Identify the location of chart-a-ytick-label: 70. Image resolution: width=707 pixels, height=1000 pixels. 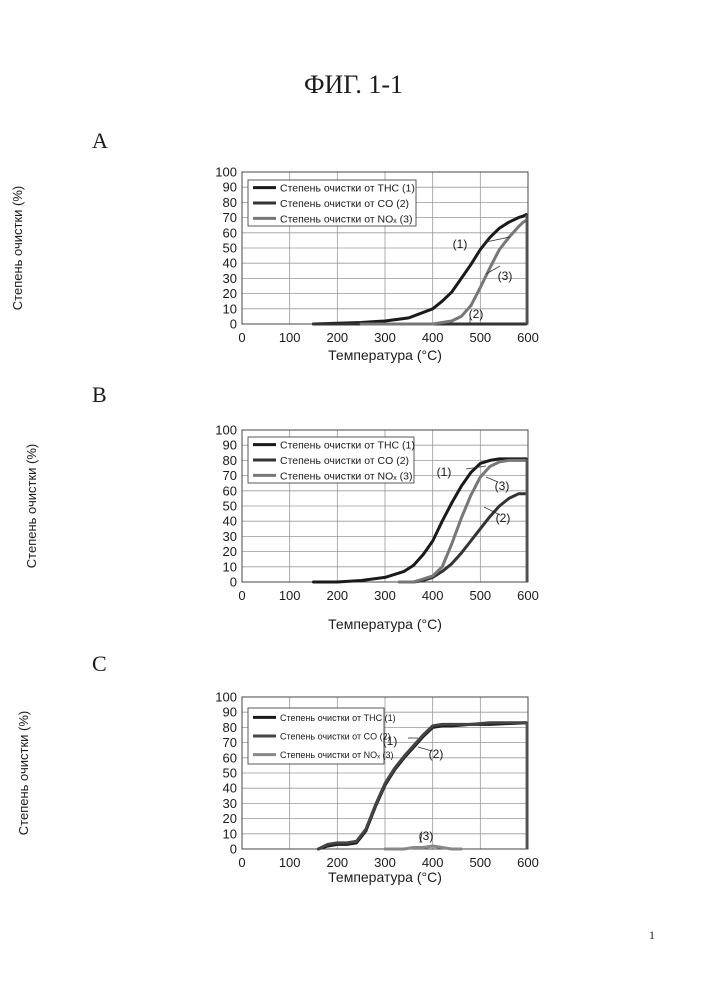
(230, 217).